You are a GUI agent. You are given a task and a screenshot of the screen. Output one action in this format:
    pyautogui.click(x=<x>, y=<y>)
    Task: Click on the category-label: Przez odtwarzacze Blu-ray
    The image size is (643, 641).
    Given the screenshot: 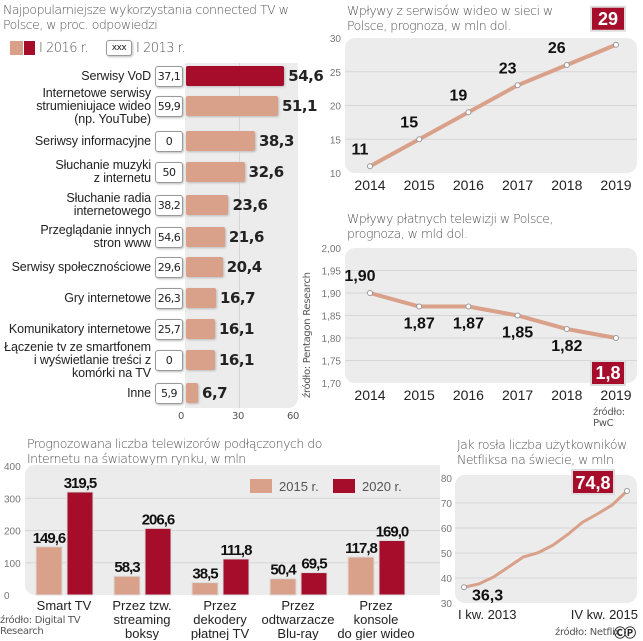 What is the action you would take?
    pyautogui.click(x=298, y=619)
    